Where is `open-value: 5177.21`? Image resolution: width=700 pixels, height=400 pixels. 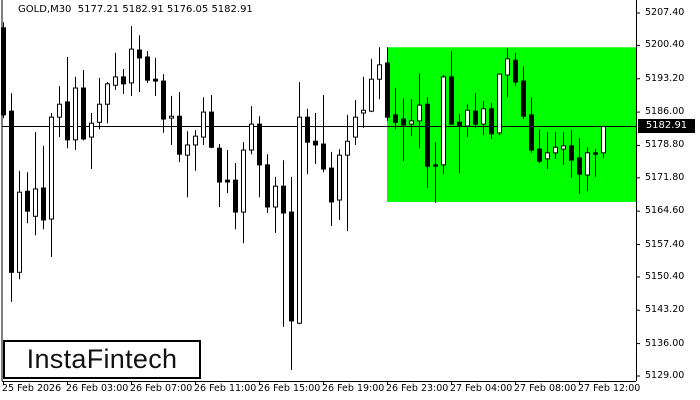
open-value: 5177.21 is located at coordinates (98, 9).